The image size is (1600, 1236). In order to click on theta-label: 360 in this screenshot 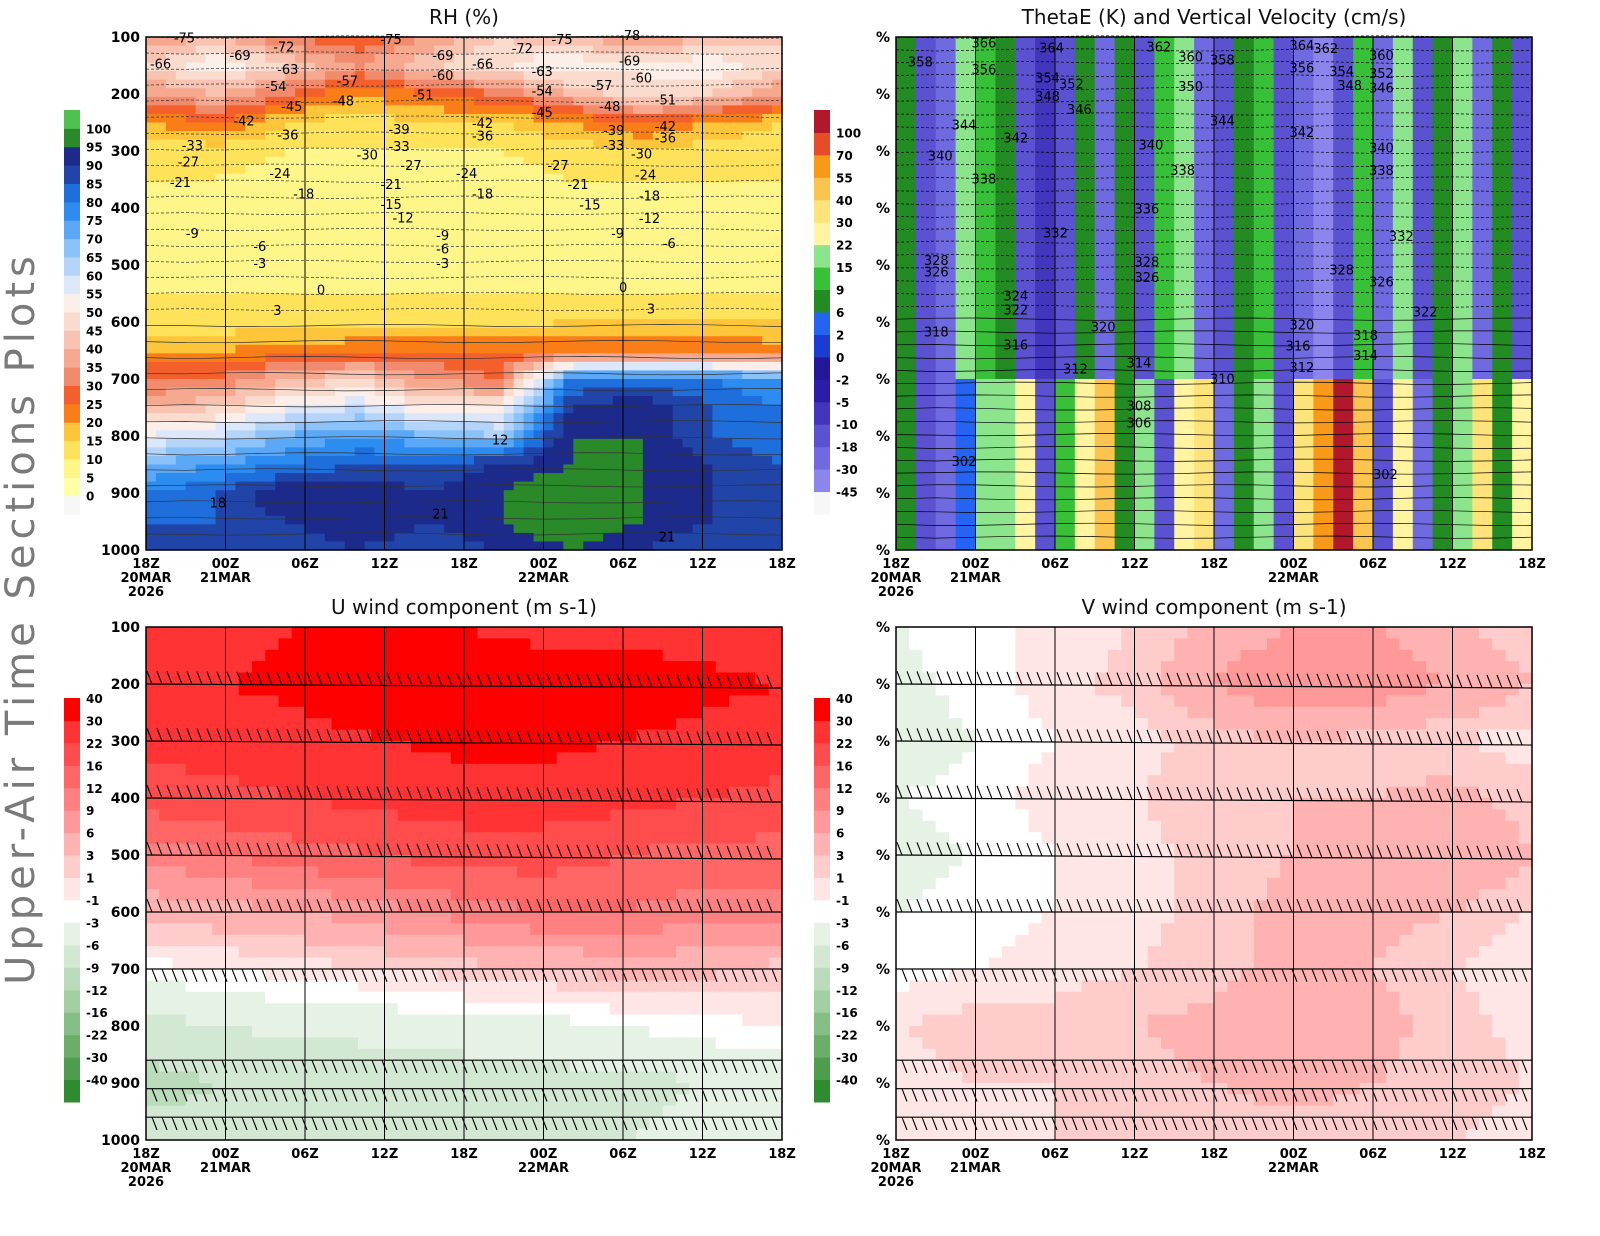, I will do `click(1381, 56)`.